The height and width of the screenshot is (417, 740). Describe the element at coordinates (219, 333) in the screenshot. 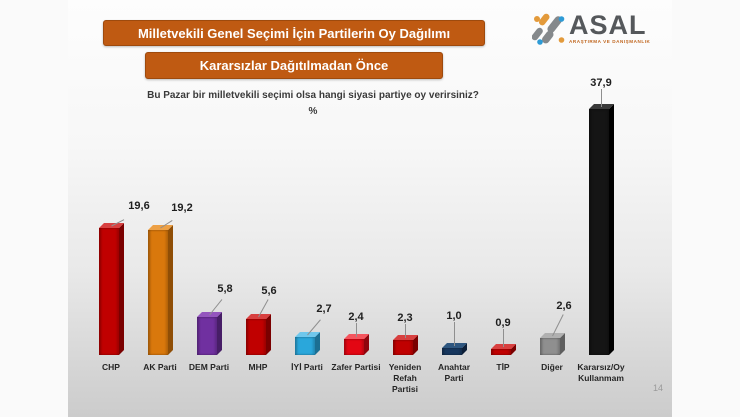

I see `bar-side-dem-parti` at that location.